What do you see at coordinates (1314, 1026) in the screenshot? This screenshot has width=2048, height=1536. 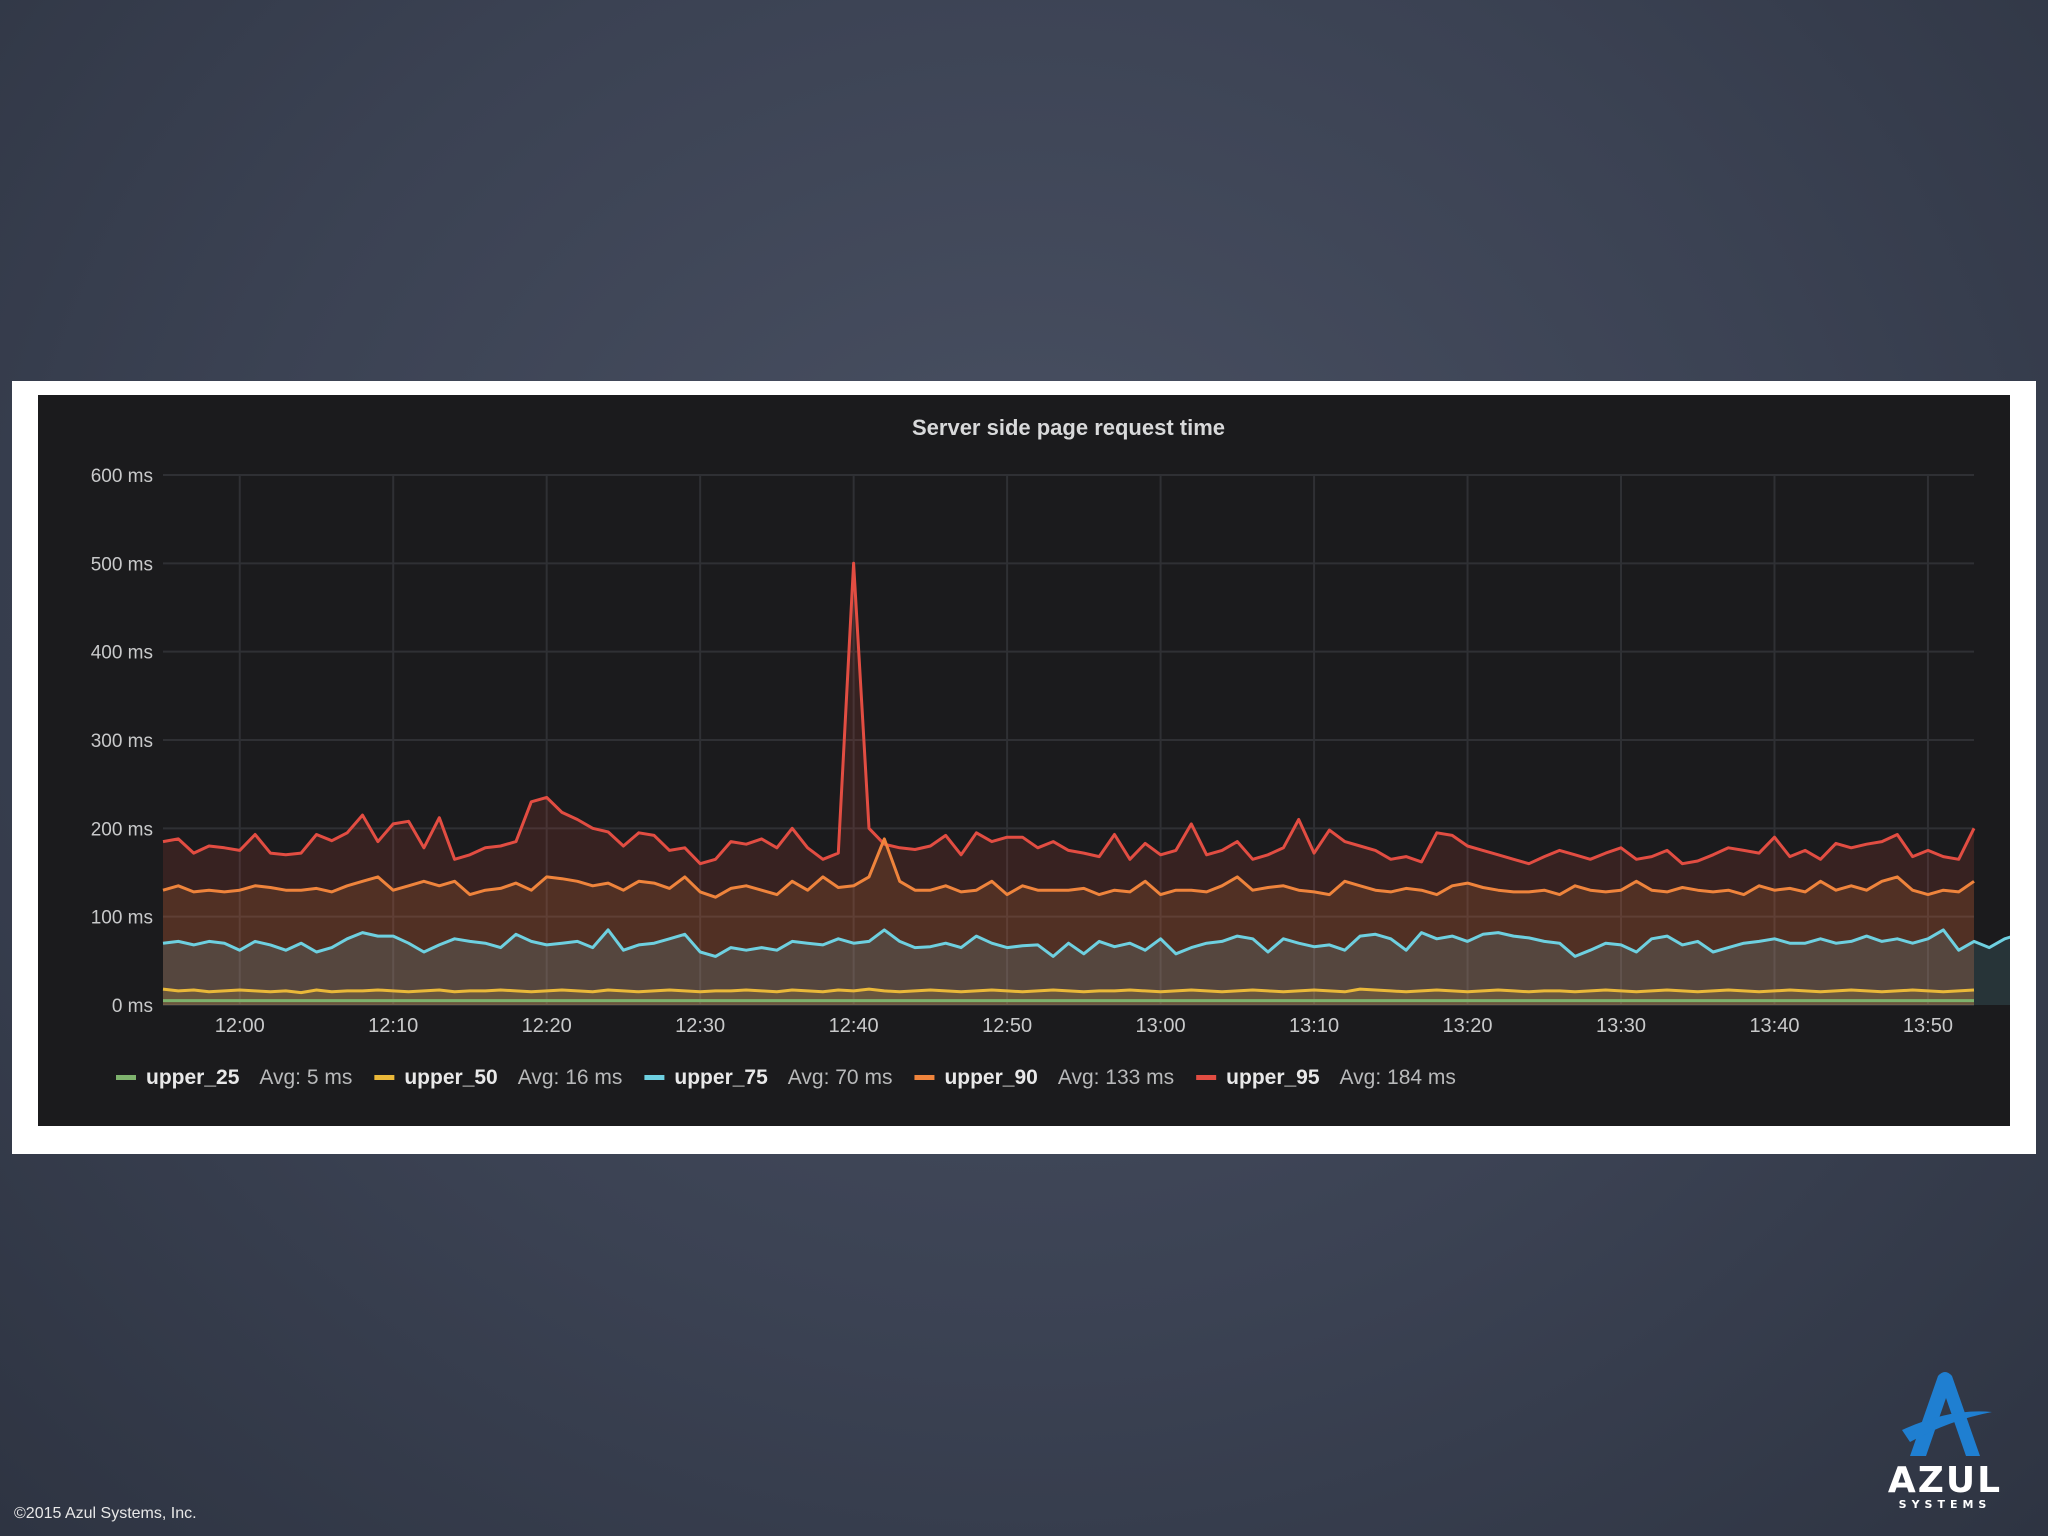 I see `x-tick-label: 13:10` at bounding box center [1314, 1026].